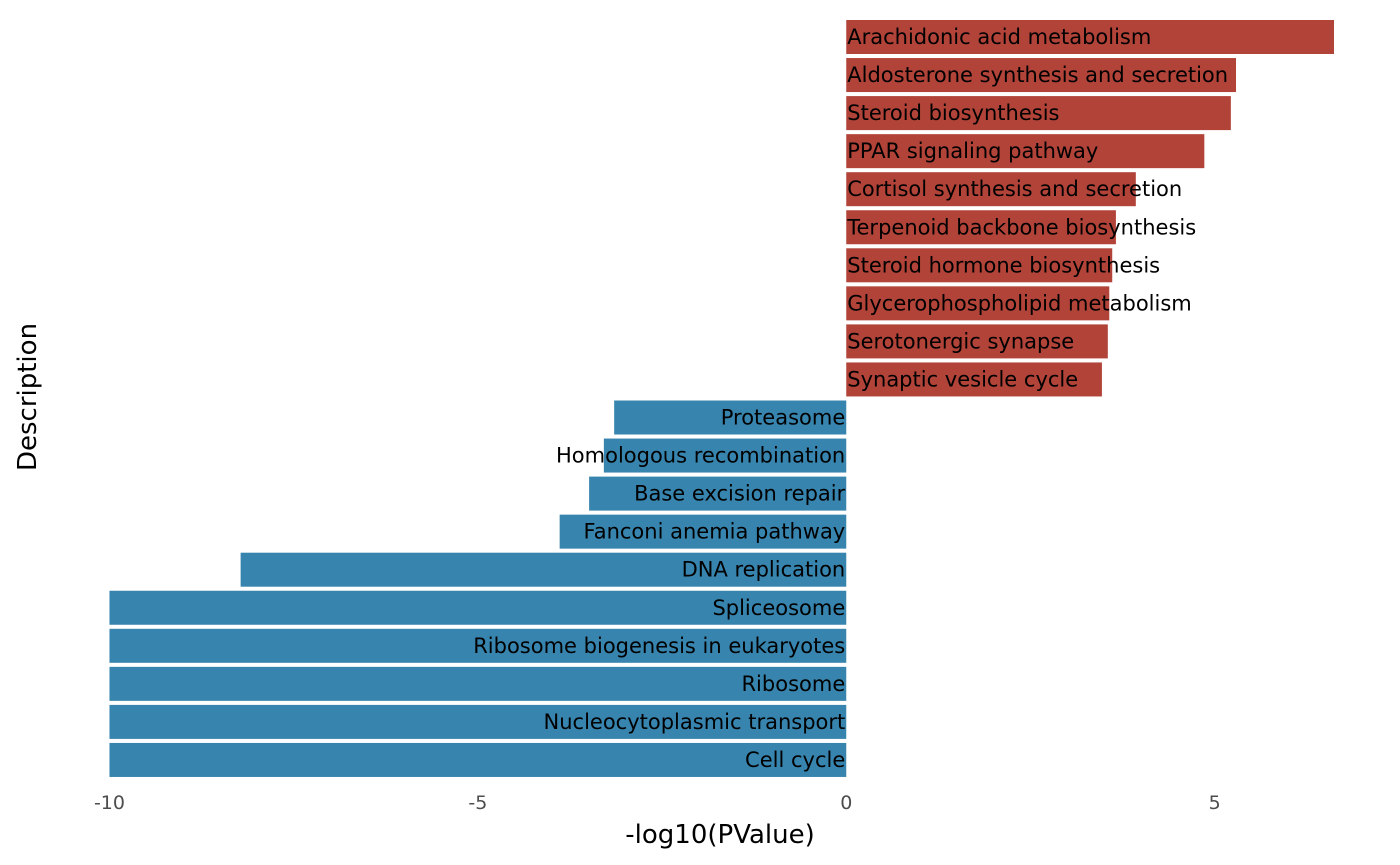 The image size is (1400, 865). I want to click on bar-label: Ribosome, so click(793, 684).